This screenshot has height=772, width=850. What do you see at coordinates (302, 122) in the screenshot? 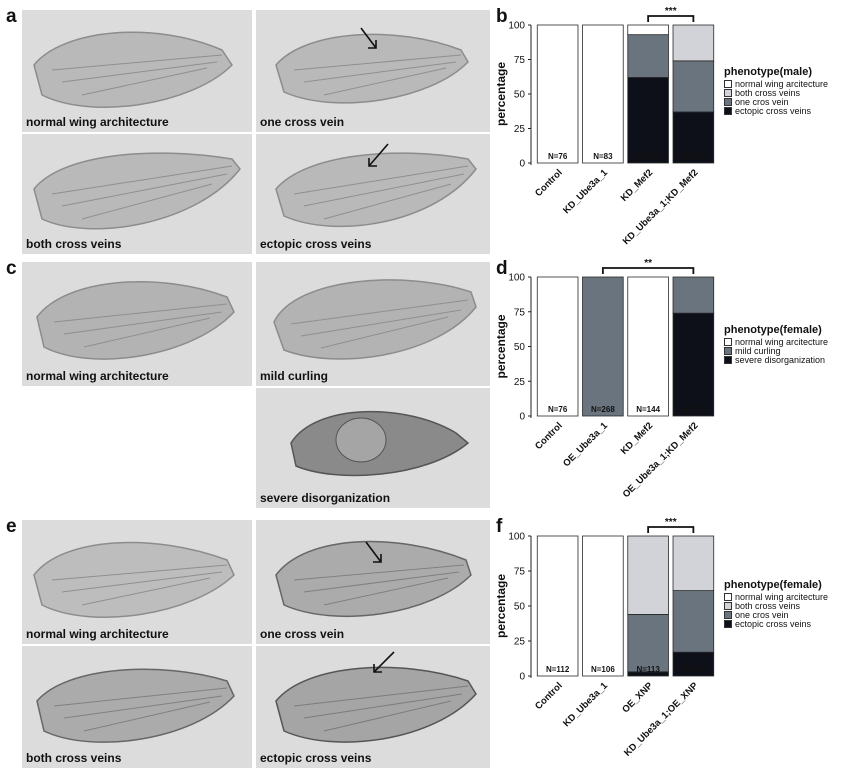
I see `caption-one-cross-vein: one cross vein` at bounding box center [302, 122].